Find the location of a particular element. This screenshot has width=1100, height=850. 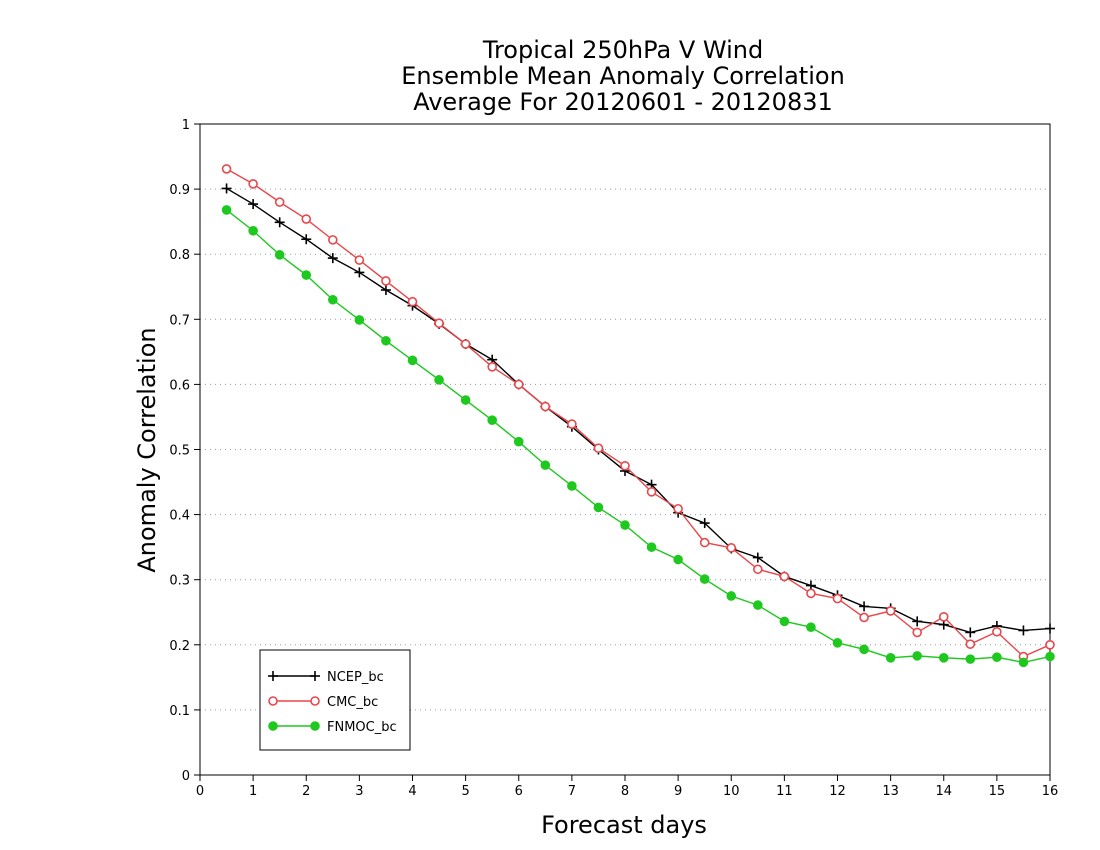

y-tick-label-9: 0.9 is located at coordinates (179, 190).